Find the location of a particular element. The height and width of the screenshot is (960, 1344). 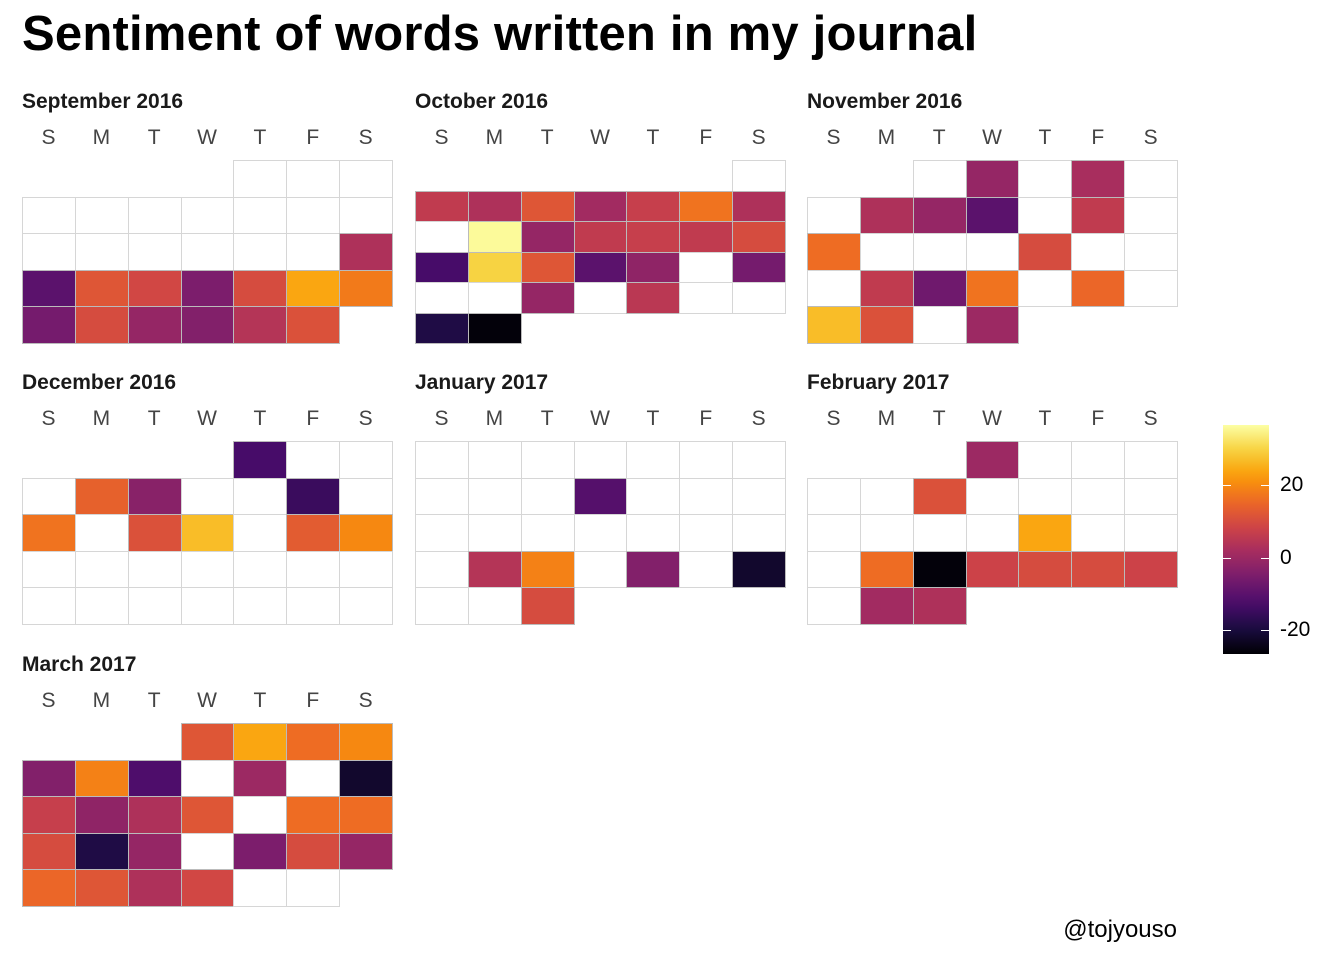

legend-tick-label: -20 is located at coordinates (1295, 629).